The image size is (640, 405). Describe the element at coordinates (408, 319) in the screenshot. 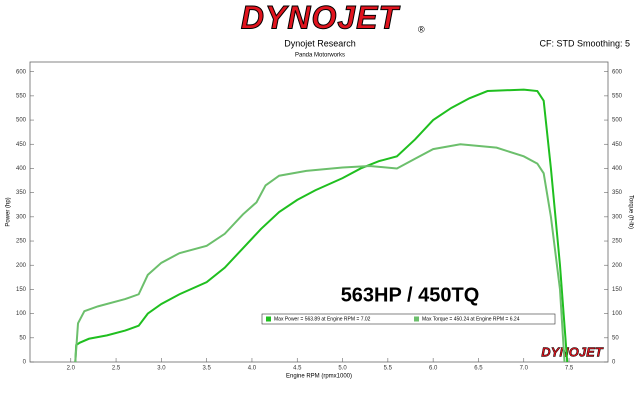

I see `legend-box` at that location.